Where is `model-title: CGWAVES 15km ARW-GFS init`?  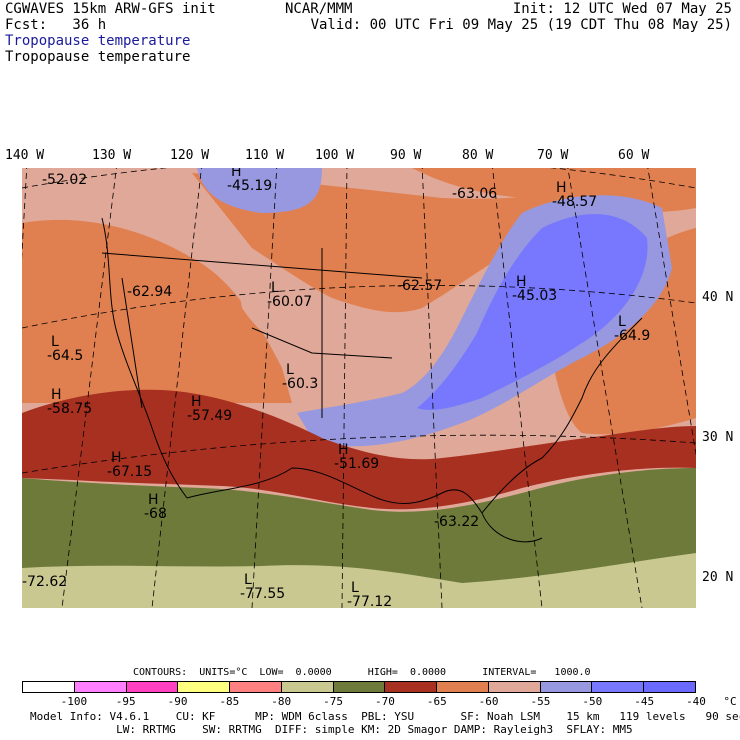
model-title: CGWAVES 15km ARW-GFS init is located at coordinates (110, 9).